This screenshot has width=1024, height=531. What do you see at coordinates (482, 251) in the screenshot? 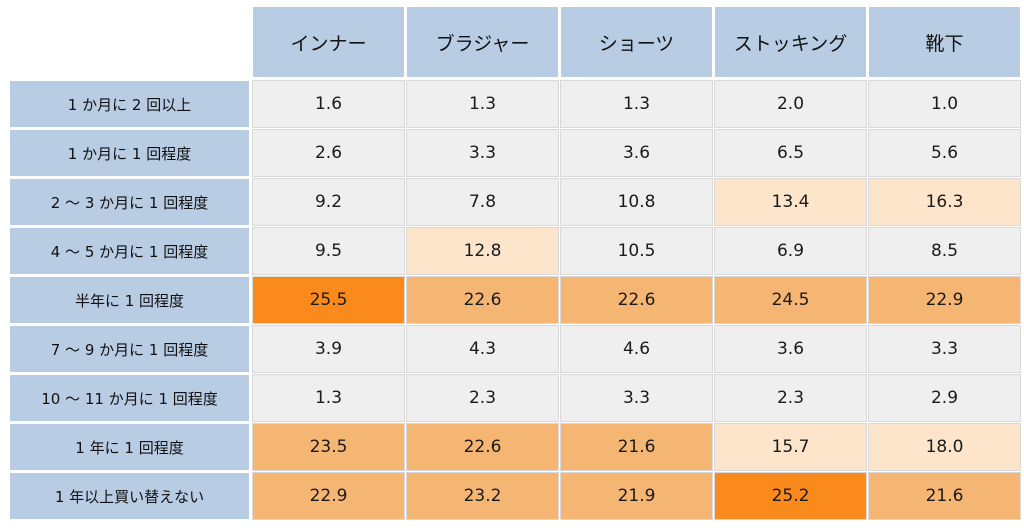
I see `value-cell: 12.8` at bounding box center [482, 251].